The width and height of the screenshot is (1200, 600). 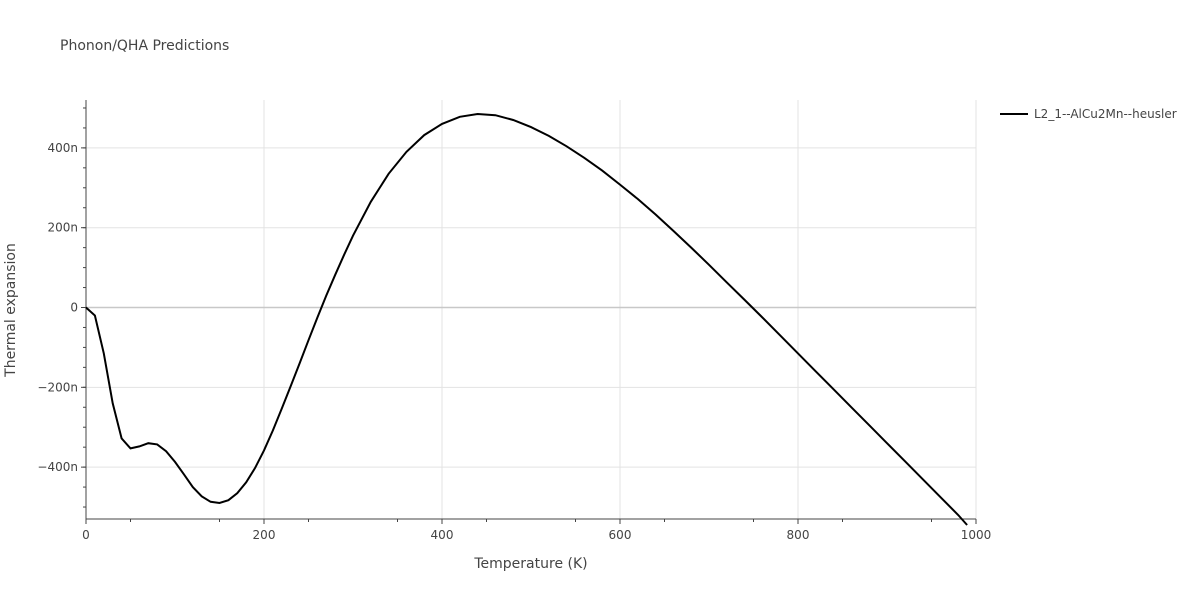 What do you see at coordinates (536, 535) in the screenshot?
I see `x-tick-labels: 0 200 400 600 800 1000` at bounding box center [536, 535].